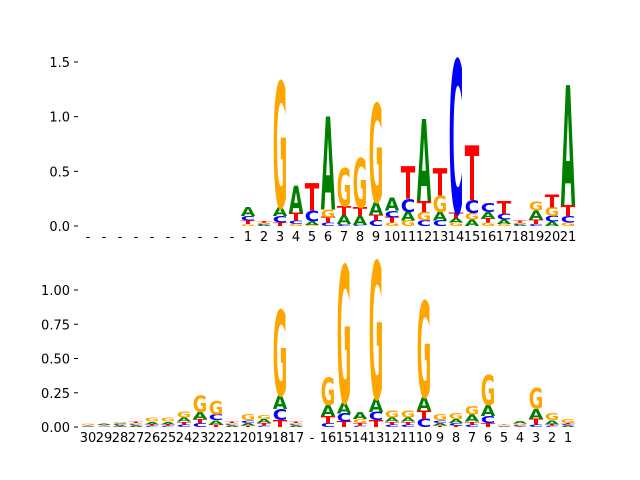  What do you see at coordinates (392, 237) in the screenshot?
I see `x-tick-label: 10` at bounding box center [392, 237].